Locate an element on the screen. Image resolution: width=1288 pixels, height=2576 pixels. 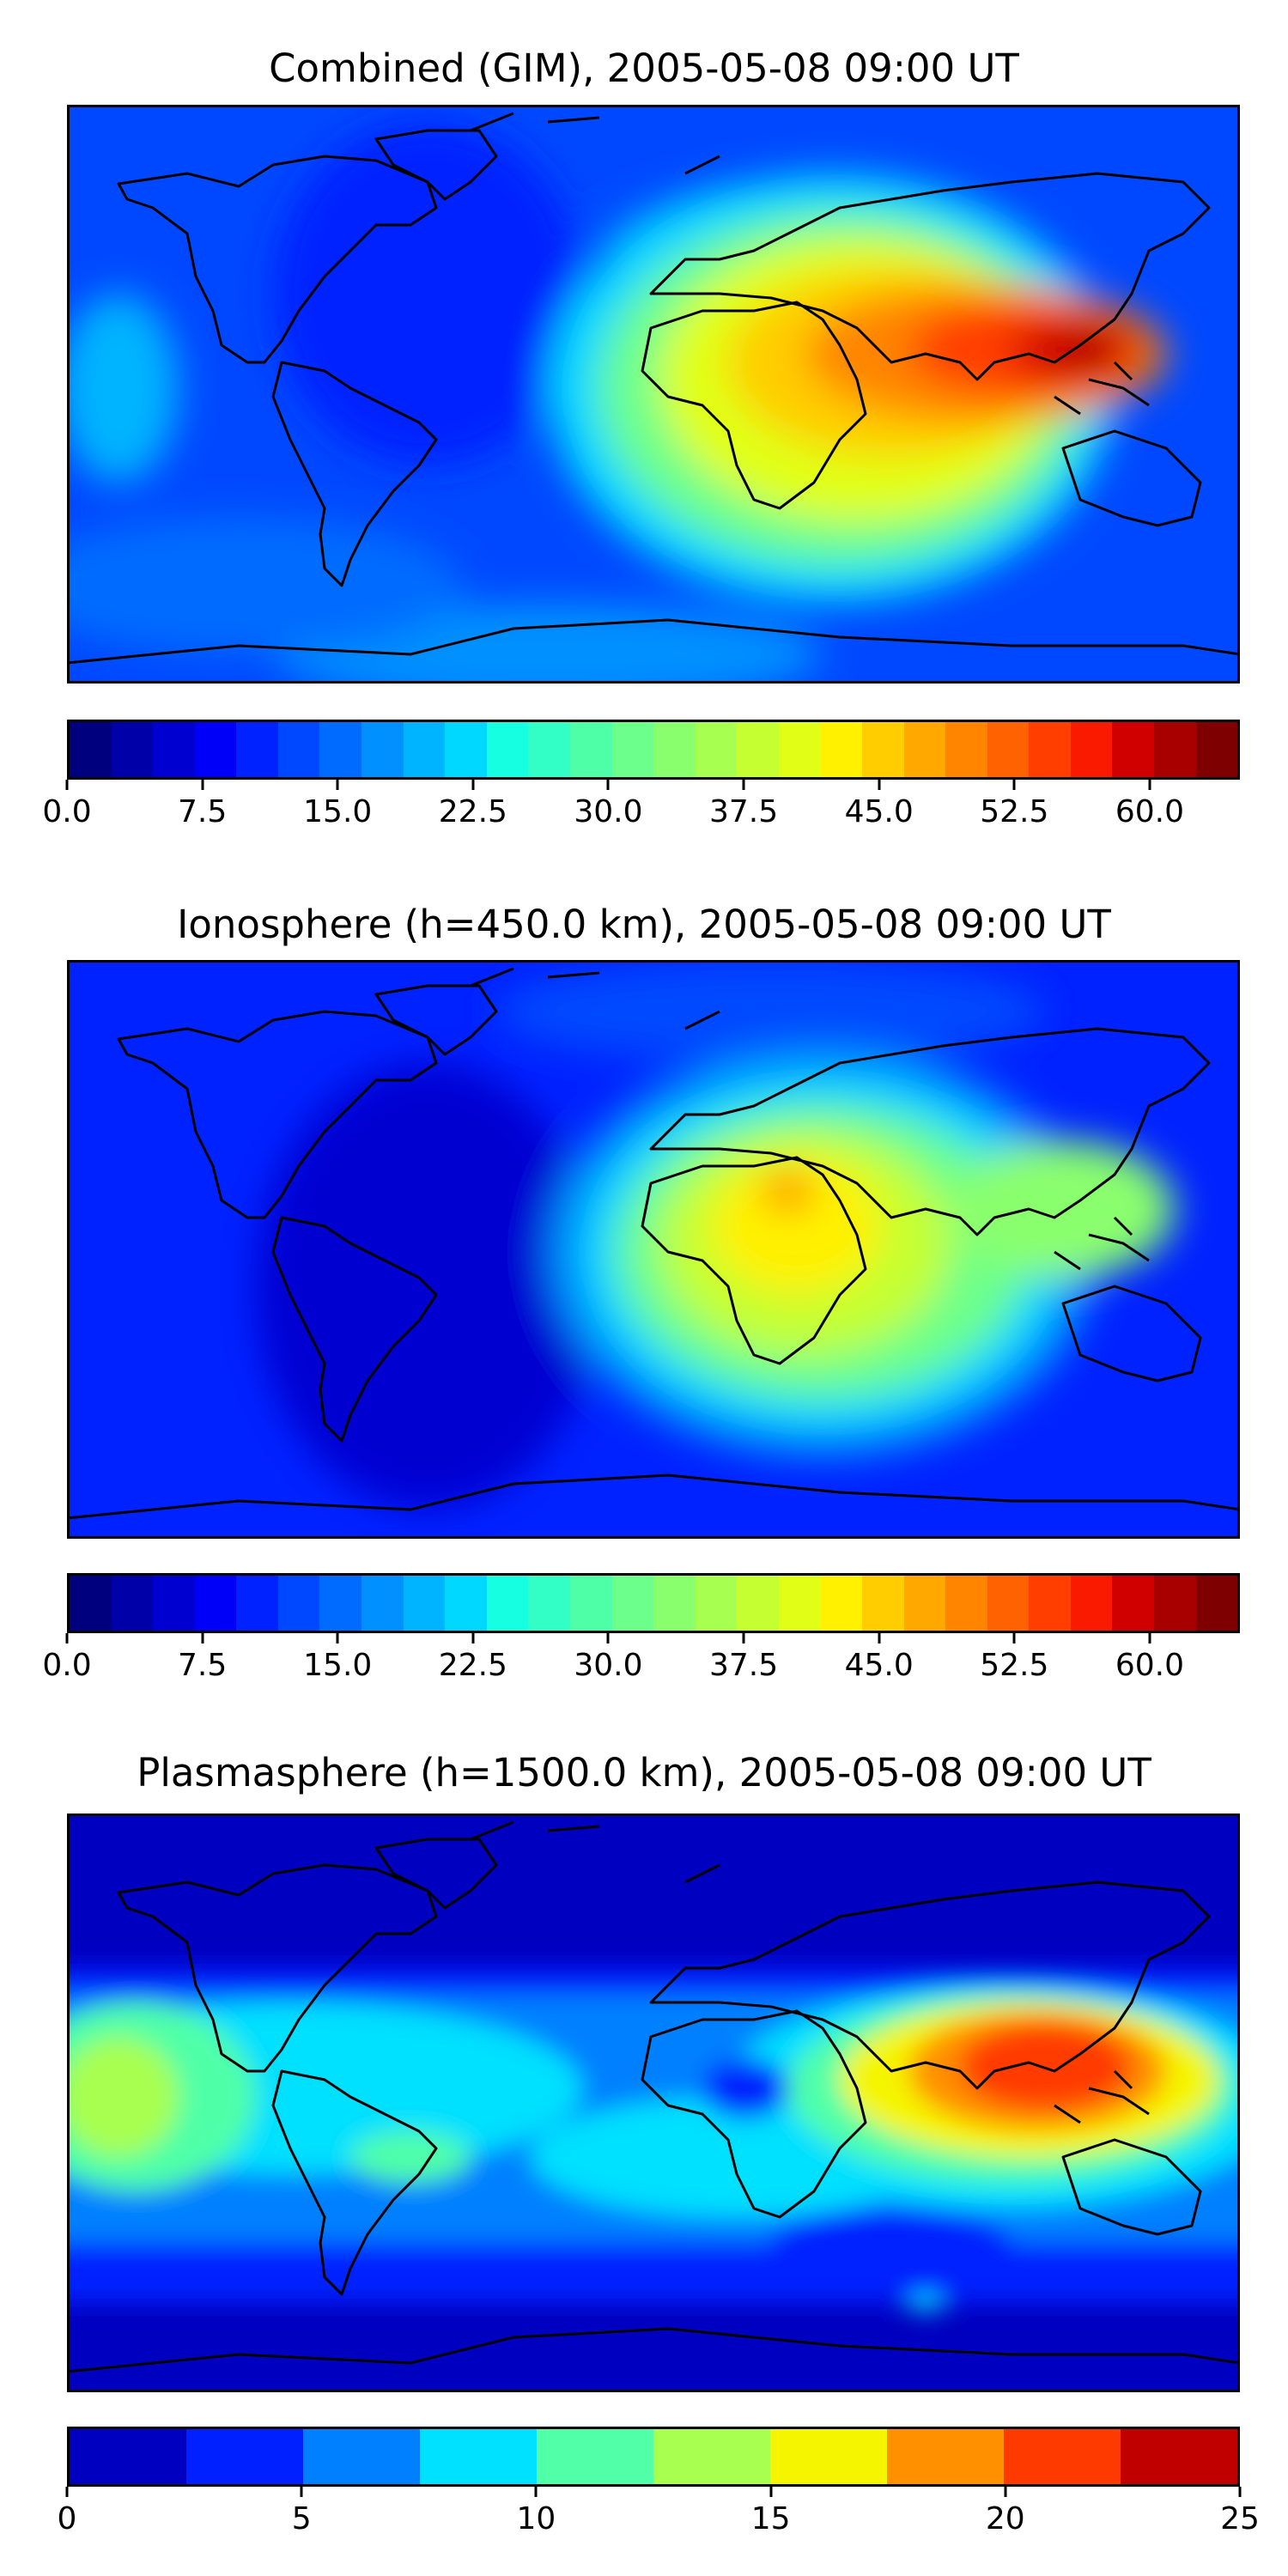
panel-title-combined: Combined (GIM), 2005-05-08 09:00 UT is located at coordinates (644, 69).